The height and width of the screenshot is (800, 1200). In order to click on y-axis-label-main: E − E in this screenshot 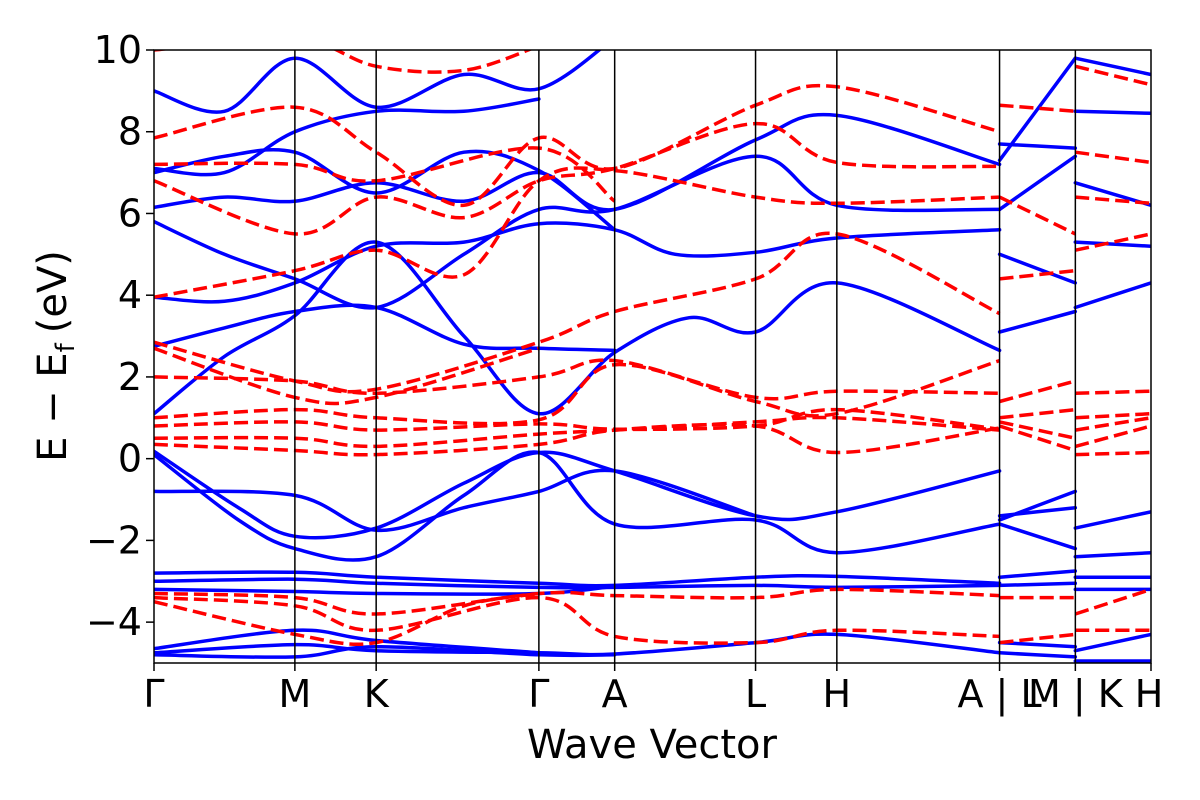, I will do `click(53, 407)`.